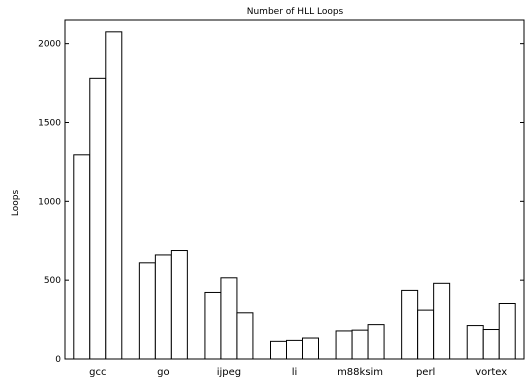 The width and height of the screenshot is (525, 383). Describe the element at coordinates (52, 281) in the screenshot. I see `y-tick-label: 500` at that location.